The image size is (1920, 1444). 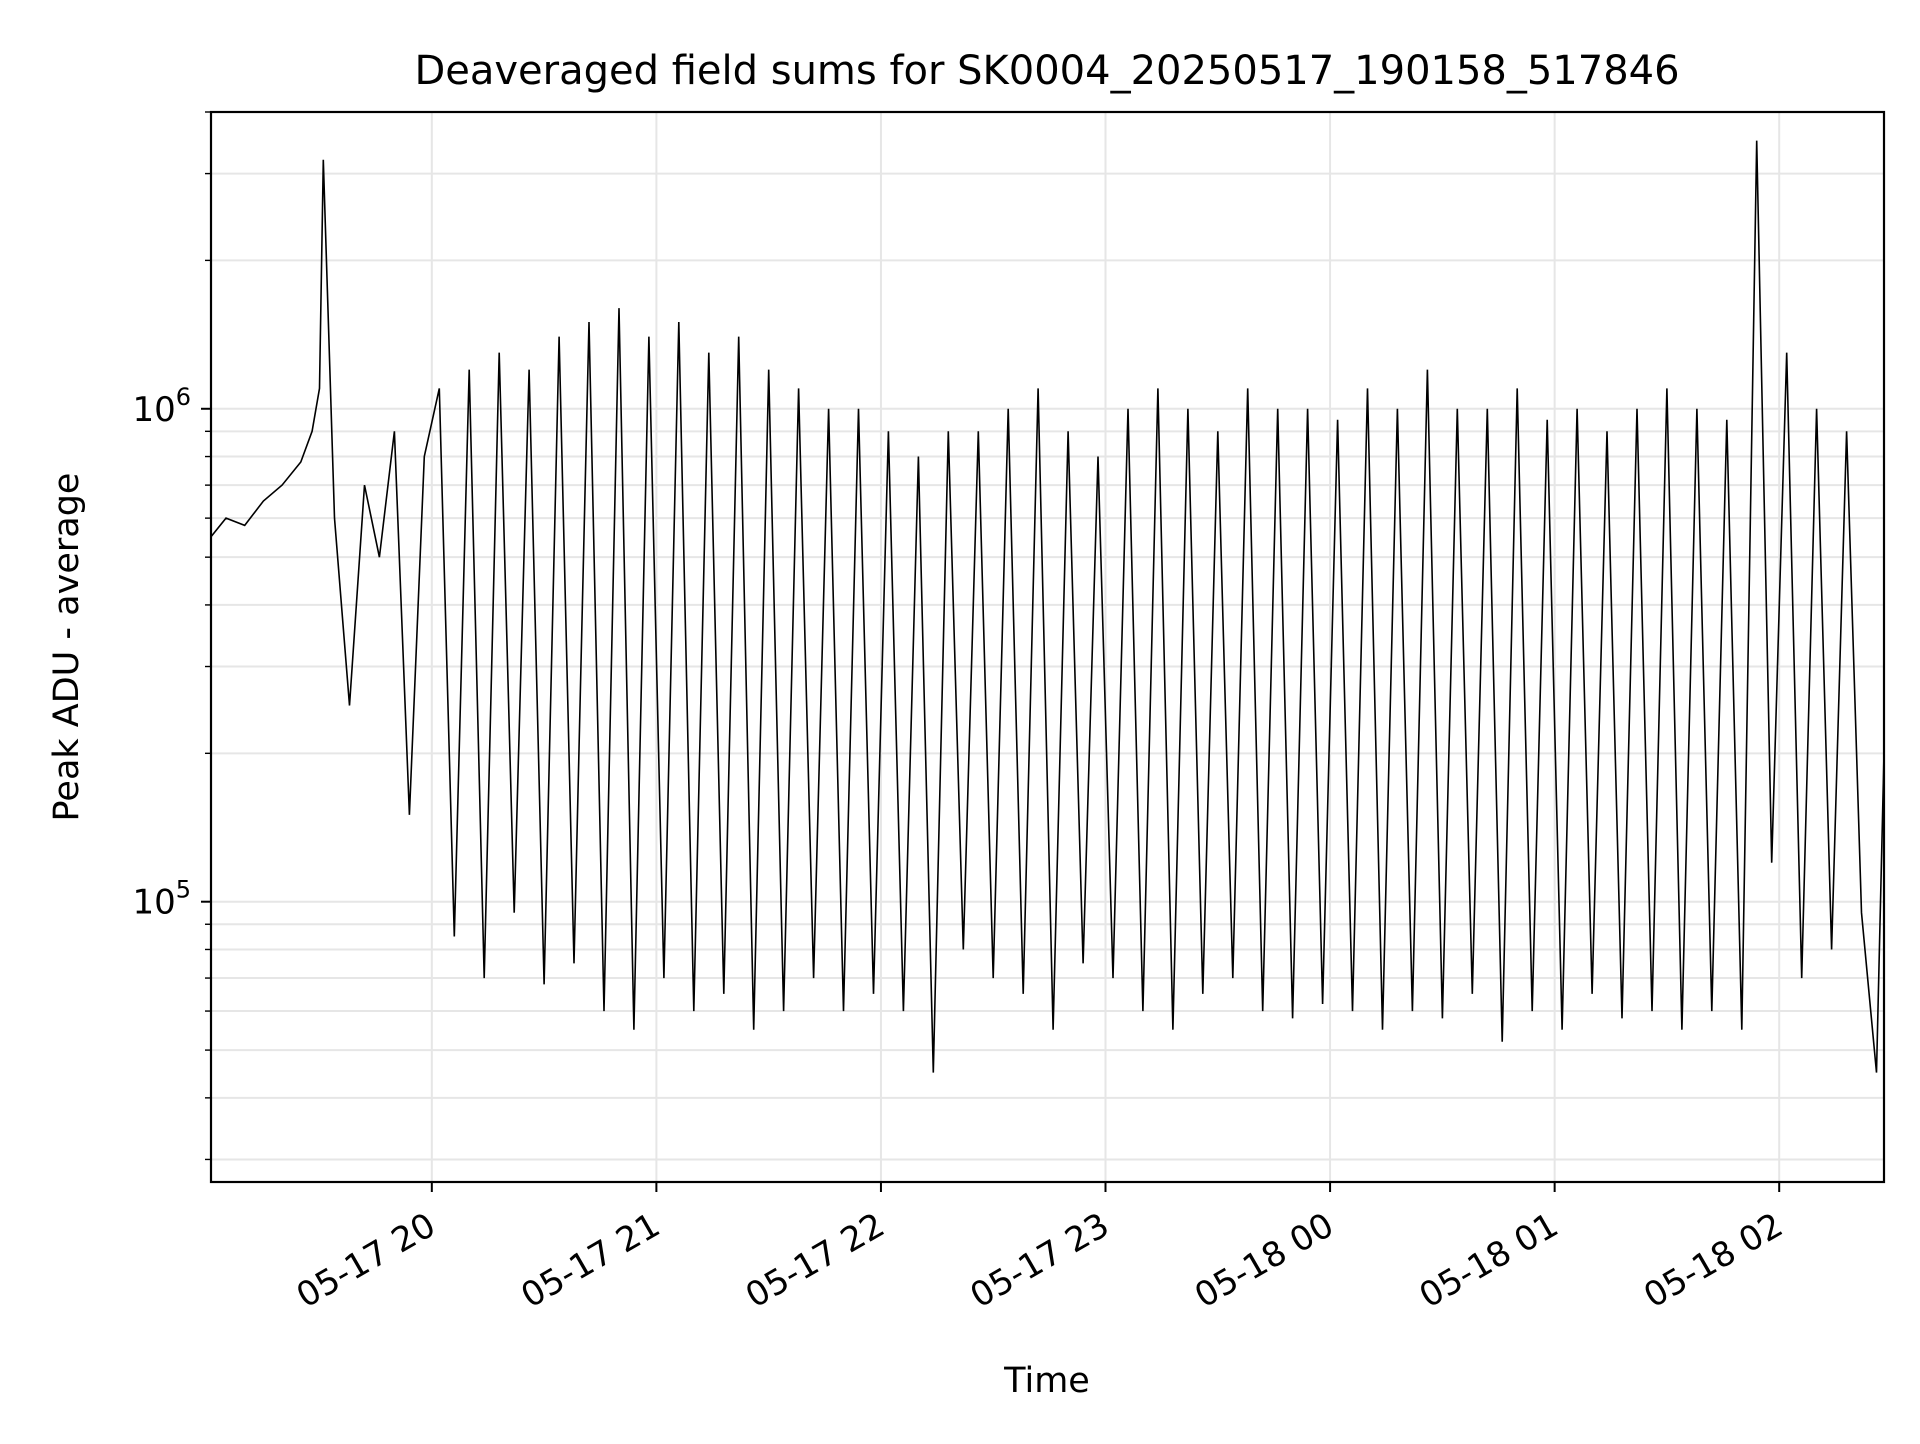 What do you see at coordinates (1046, 1381) in the screenshot?
I see `x-axis-label: Time` at bounding box center [1046, 1381].